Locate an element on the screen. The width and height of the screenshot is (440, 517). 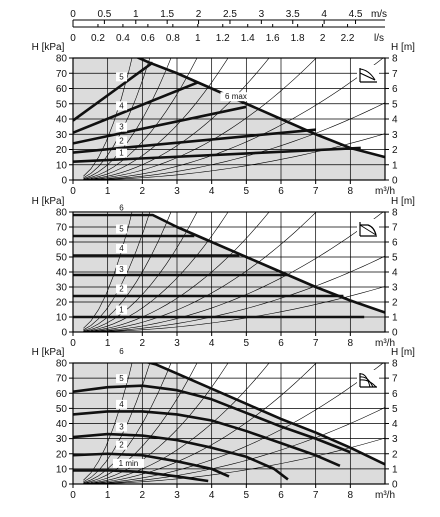
x-tick-label: 2 is located at coordinates (143, 343).